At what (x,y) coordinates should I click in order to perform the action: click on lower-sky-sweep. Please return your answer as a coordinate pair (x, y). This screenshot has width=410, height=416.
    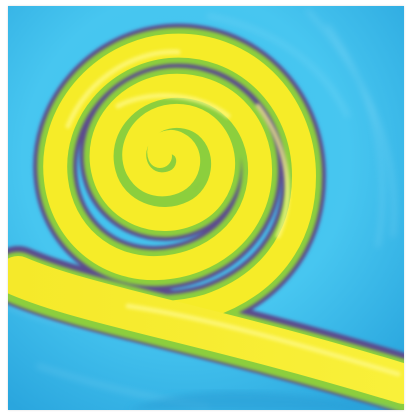
    Looking at the image, I should click on (266, 400).